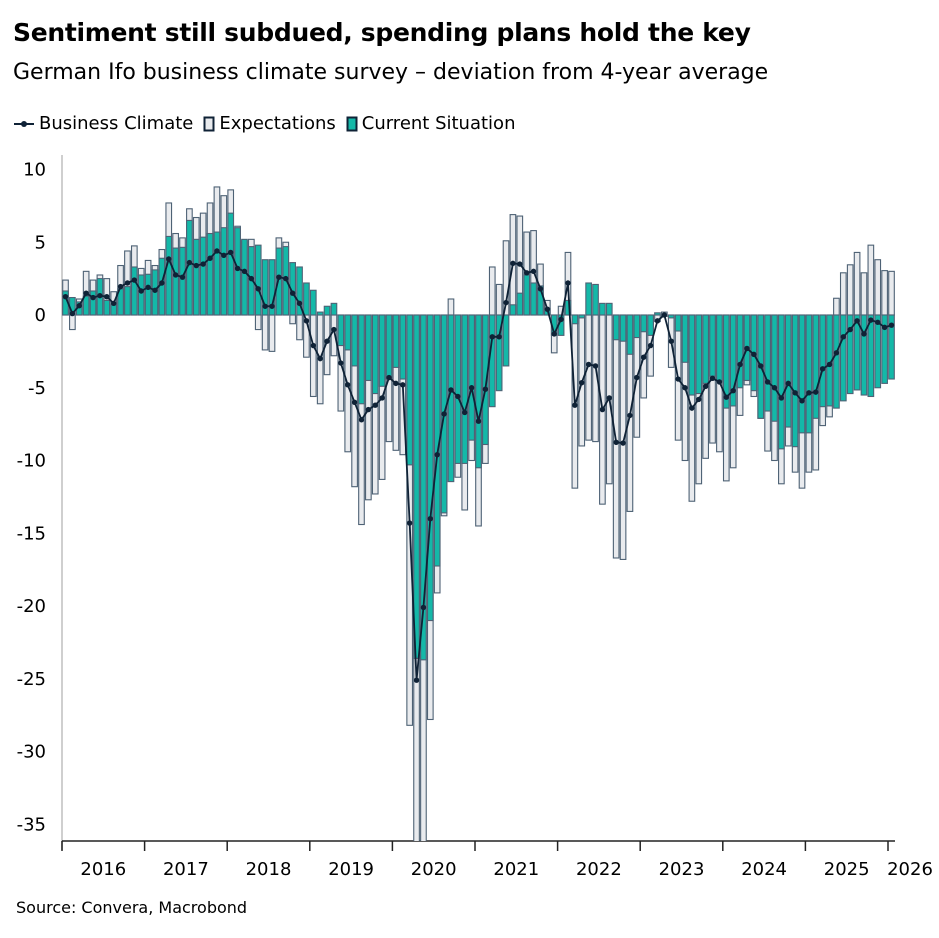 The height and width of the screenshot is (938, 939). I want to click on y-tick-label: -30, so click(31, 752).